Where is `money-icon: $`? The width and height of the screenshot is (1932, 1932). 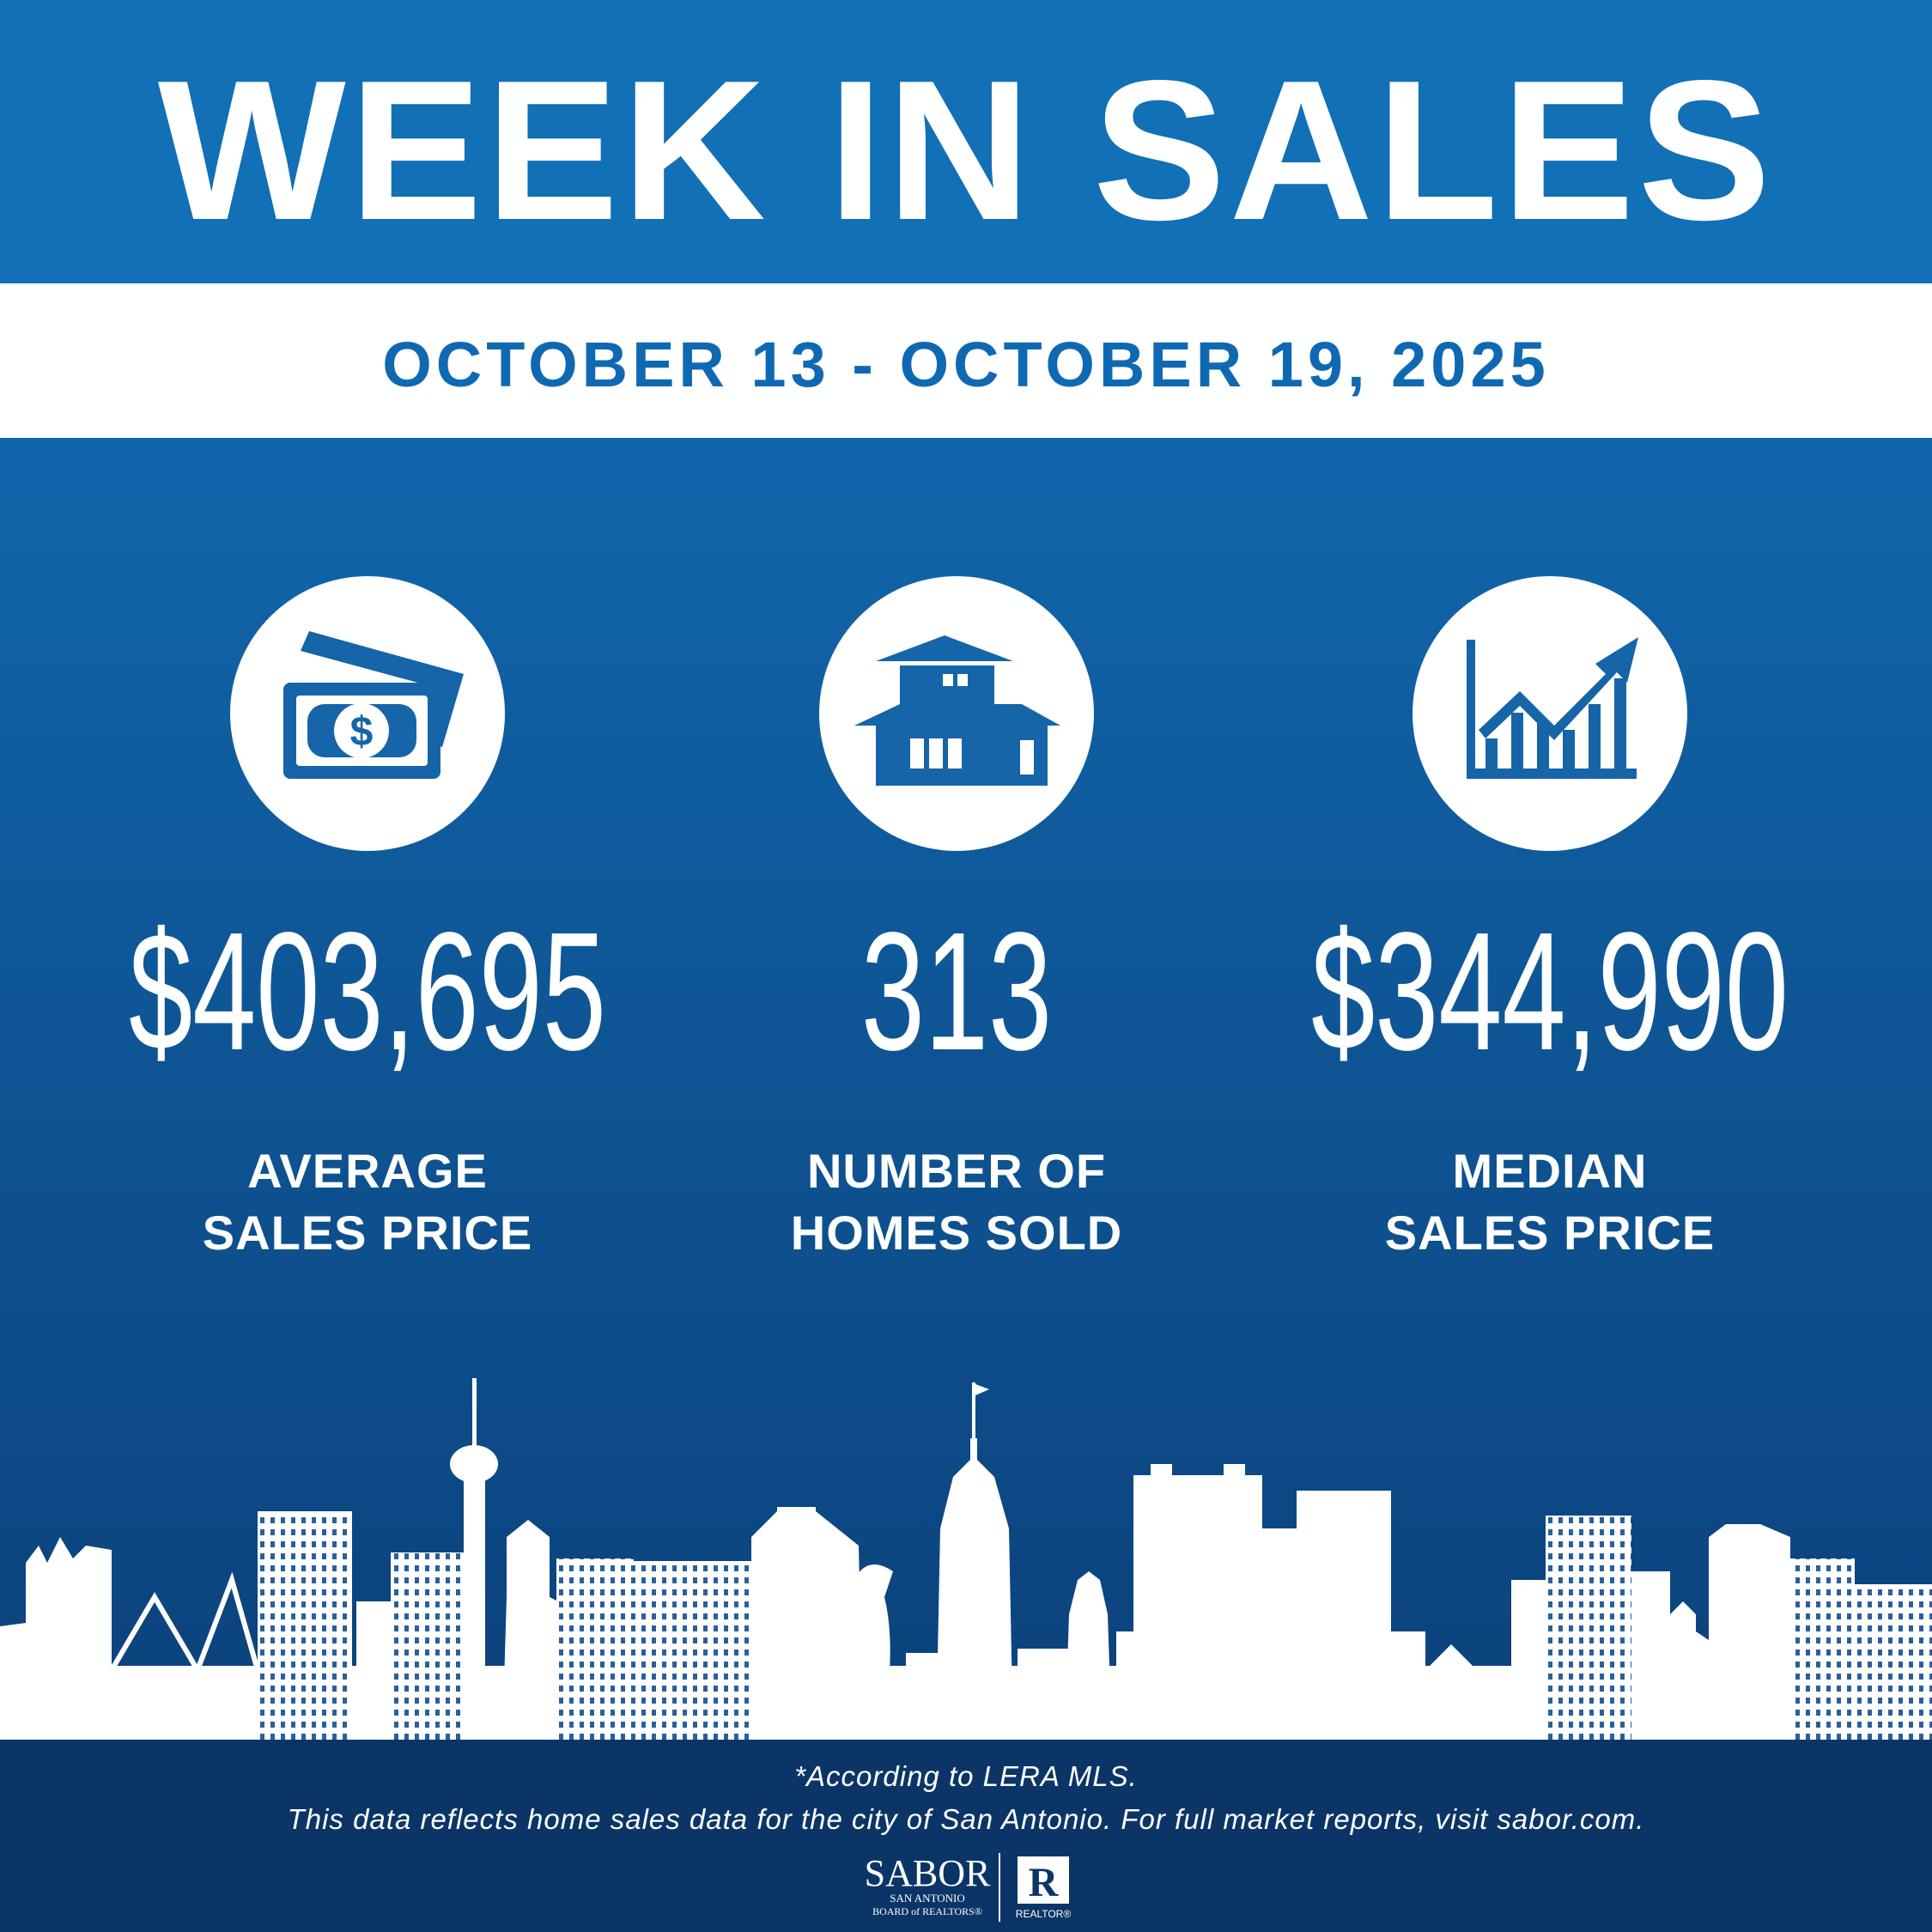 money-icon: $ is located at coordinates (374, 705).